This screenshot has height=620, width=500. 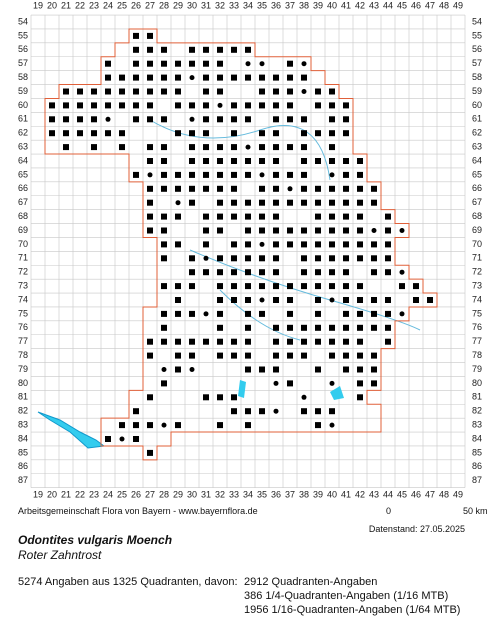 What do you see at coordinates (23, 424) in the screenshot?
I see `row-label: 83` at bounding box center [23, 424].